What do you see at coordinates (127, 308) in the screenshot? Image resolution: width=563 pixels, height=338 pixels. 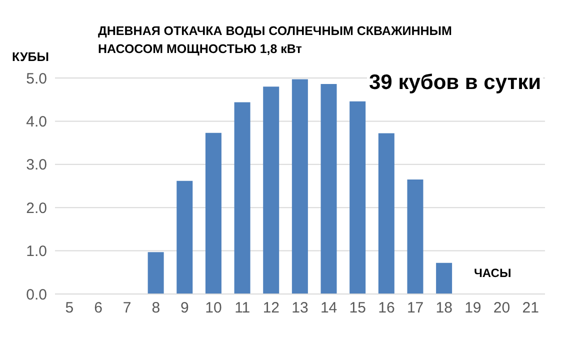 I see `x-tick-label: 7` at bounding box center [127, 308].